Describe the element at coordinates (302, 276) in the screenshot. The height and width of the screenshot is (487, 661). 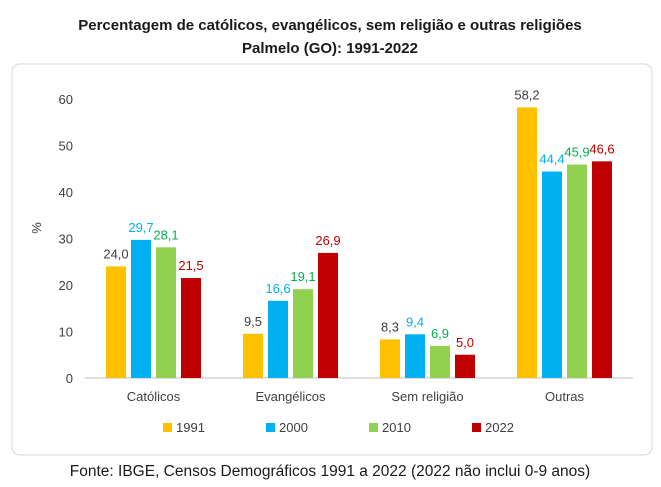
I see `data-label-2010-1: 19,1` at that location.